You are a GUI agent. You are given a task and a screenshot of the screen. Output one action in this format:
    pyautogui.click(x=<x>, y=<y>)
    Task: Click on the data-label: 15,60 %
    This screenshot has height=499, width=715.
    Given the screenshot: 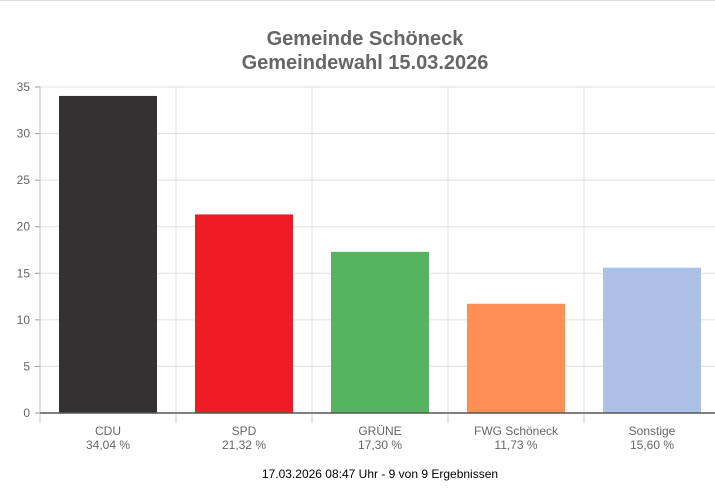 What is the action you would take?
    pyautogui.click(x=652, y=445)
    